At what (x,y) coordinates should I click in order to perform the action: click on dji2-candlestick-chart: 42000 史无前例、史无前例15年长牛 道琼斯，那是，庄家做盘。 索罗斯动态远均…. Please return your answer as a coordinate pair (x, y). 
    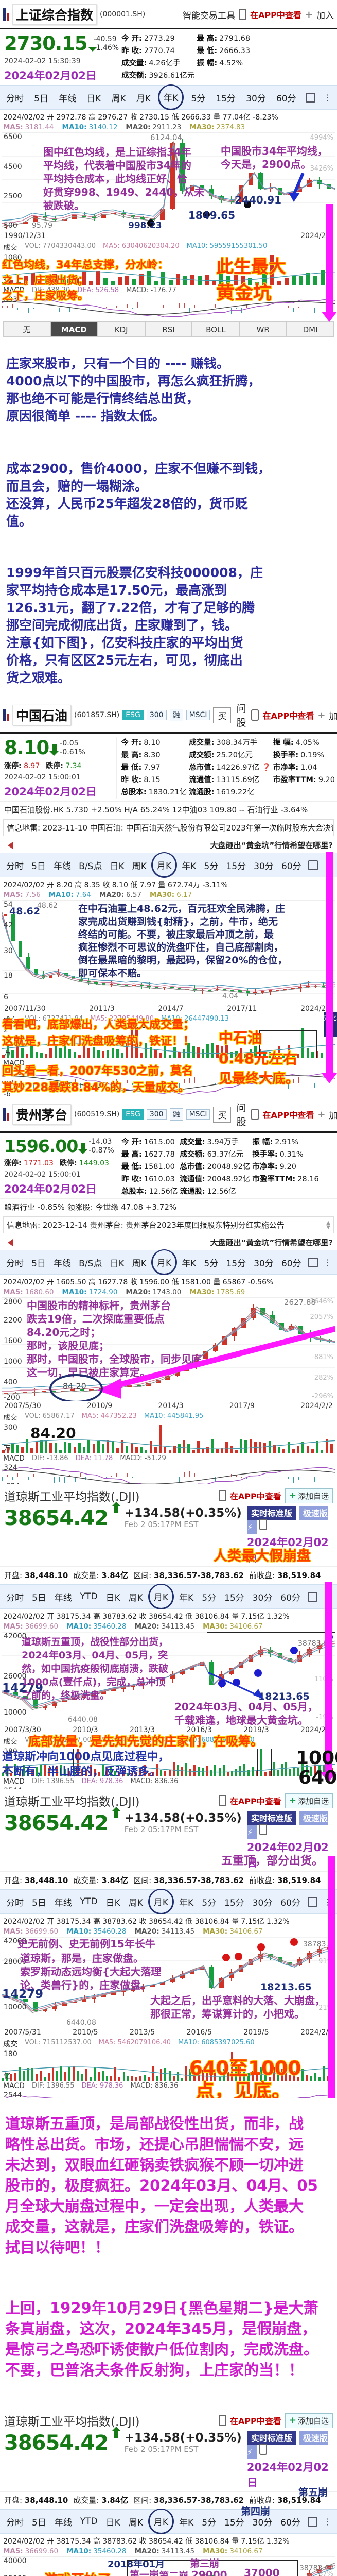
    Looking at the image, I should click on (168, 1982).